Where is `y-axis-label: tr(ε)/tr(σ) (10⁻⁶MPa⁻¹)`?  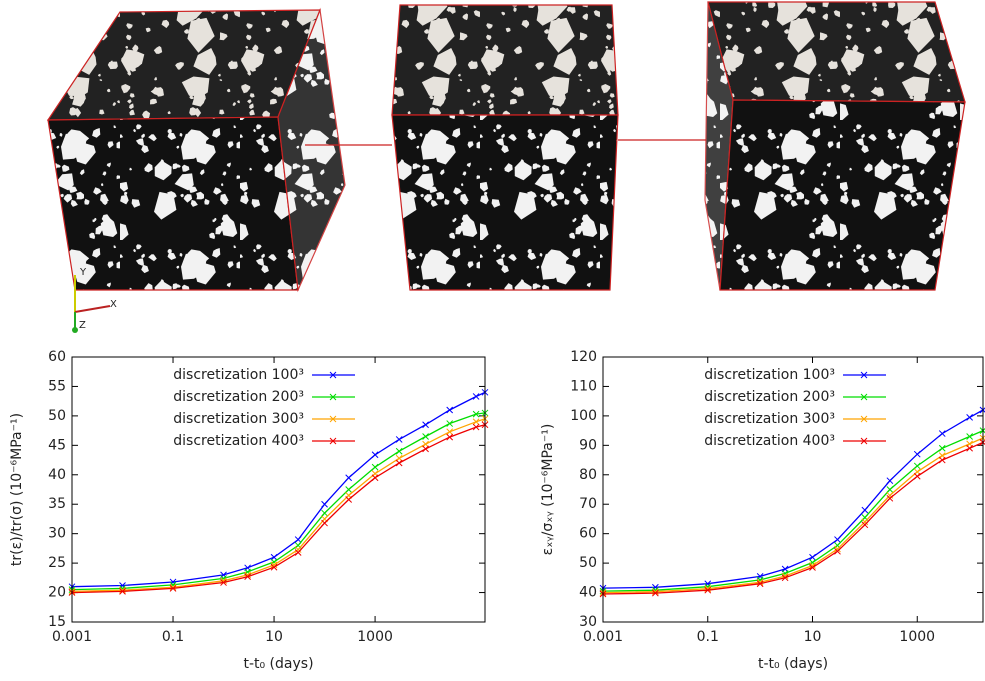
y-axis-label: tr(ε)/tr(σ) (10⁻⁶MPa⁻¹) is located at coordinates (17, 489).